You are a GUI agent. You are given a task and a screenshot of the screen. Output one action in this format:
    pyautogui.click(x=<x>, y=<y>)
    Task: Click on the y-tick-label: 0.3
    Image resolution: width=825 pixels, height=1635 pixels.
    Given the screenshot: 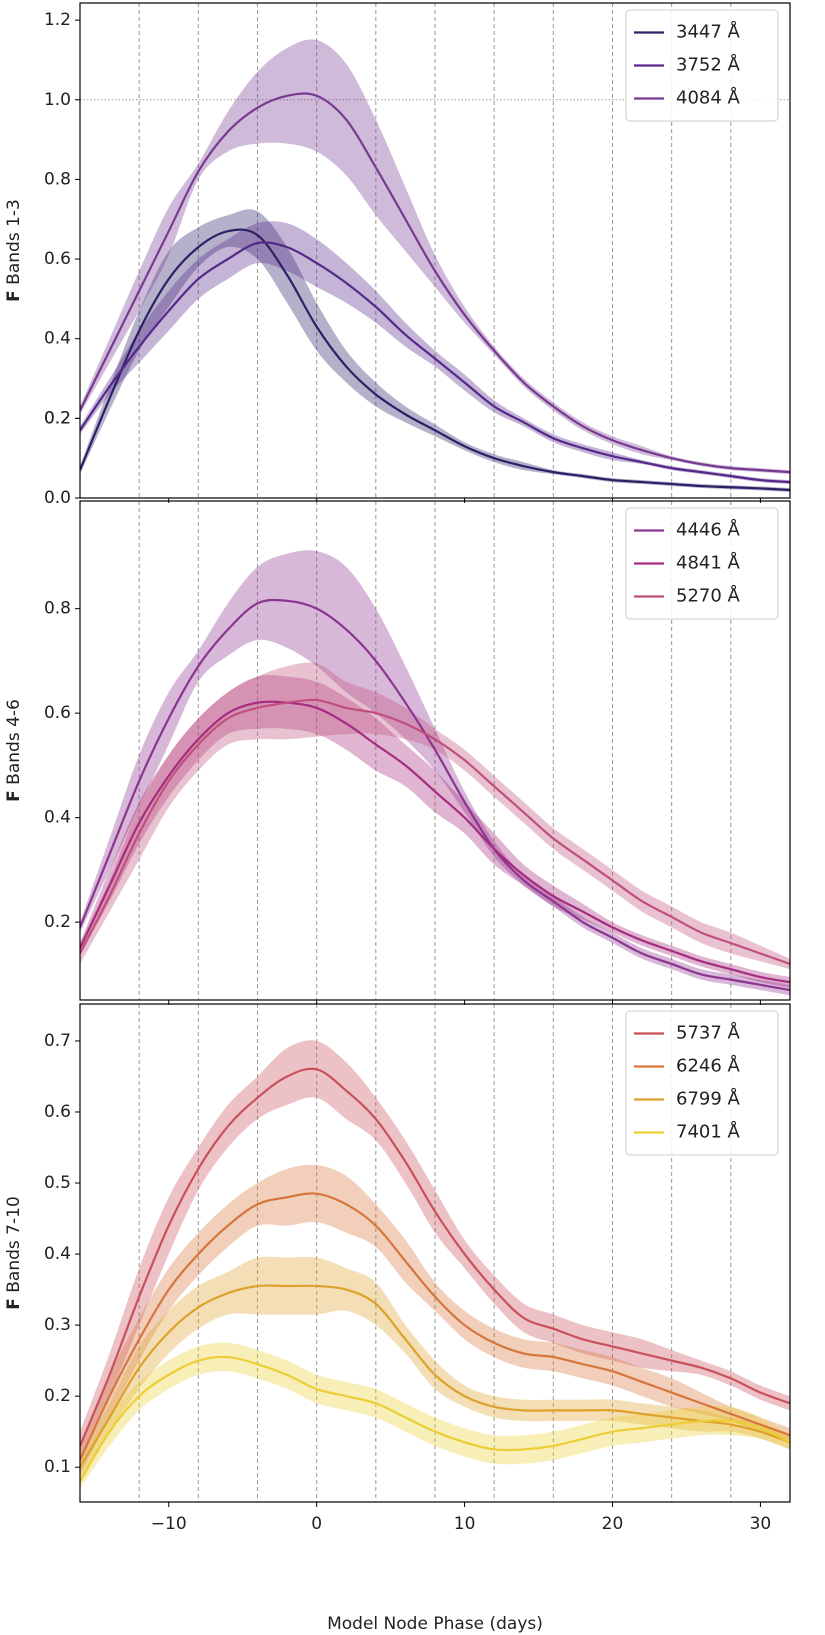 What is the action you would take?
    pyautogui.click(x=57, y=1325)
    